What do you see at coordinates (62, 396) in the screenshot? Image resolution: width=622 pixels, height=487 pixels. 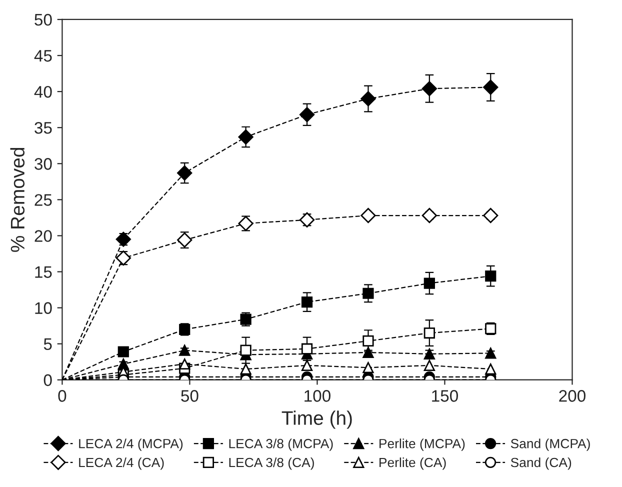 I see `x-tick-label: 0` at bounding box center [62, 396].